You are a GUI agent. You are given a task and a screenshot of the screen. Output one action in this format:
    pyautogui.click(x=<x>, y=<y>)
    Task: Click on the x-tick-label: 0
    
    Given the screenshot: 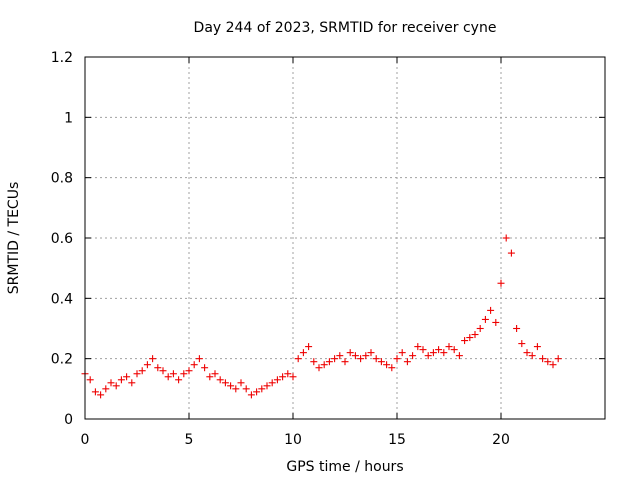 What is the action you would take?
    pyautogui.click(x=85, y=440)
    